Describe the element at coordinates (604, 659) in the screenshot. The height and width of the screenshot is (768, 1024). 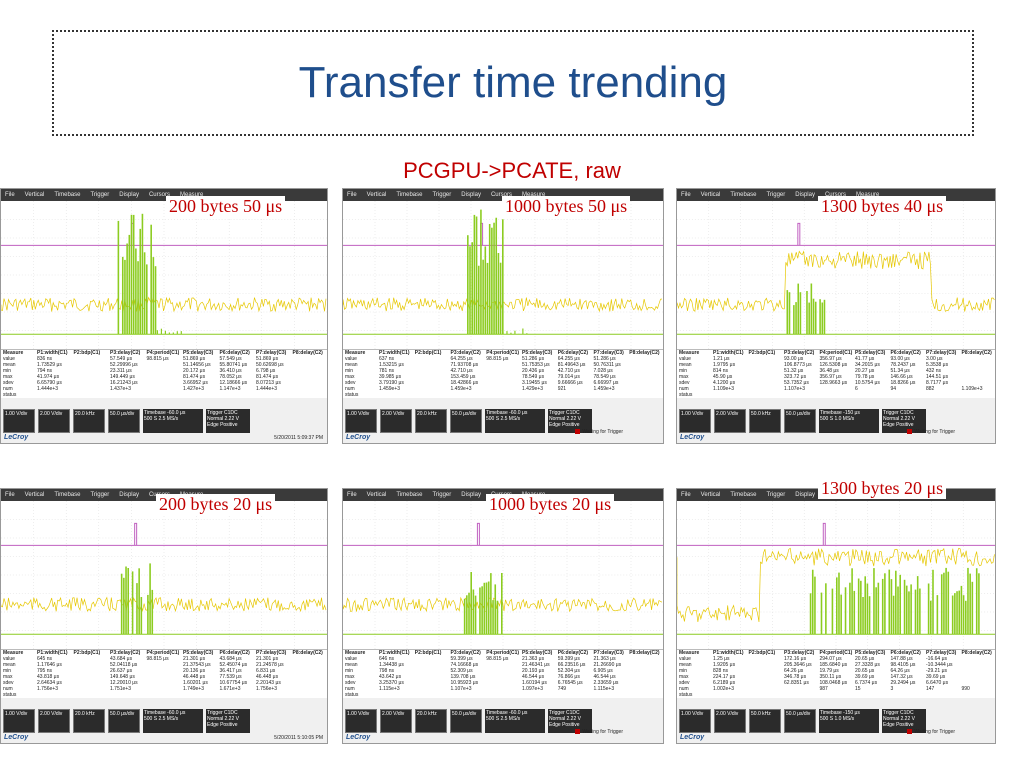
I see `measure-cell: 21.363 μs` at that location.